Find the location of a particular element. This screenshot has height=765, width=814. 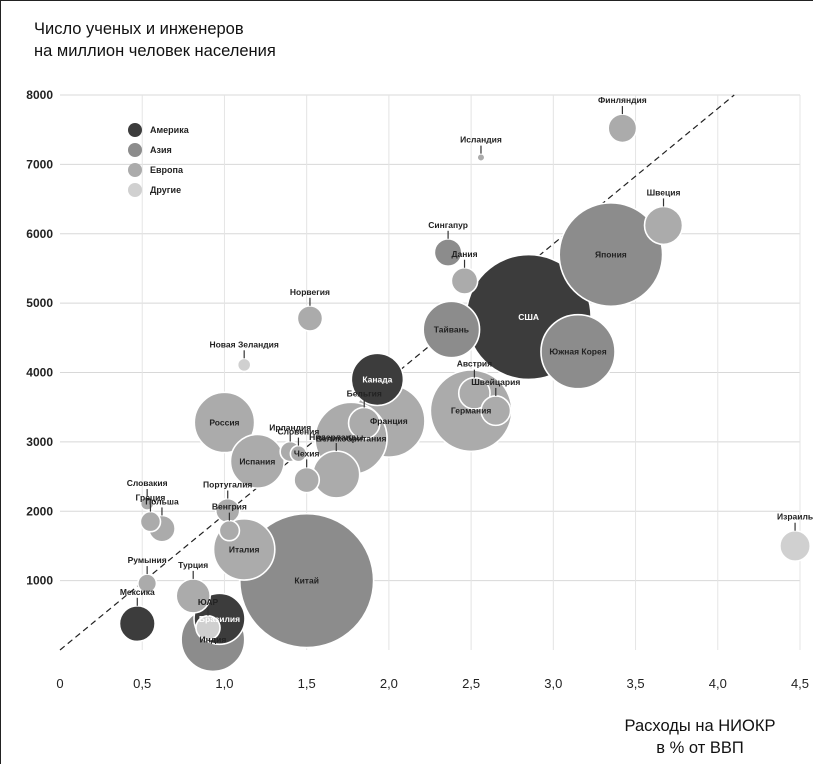

y-tick-label: 3000 is located at coordinates (39, 442).